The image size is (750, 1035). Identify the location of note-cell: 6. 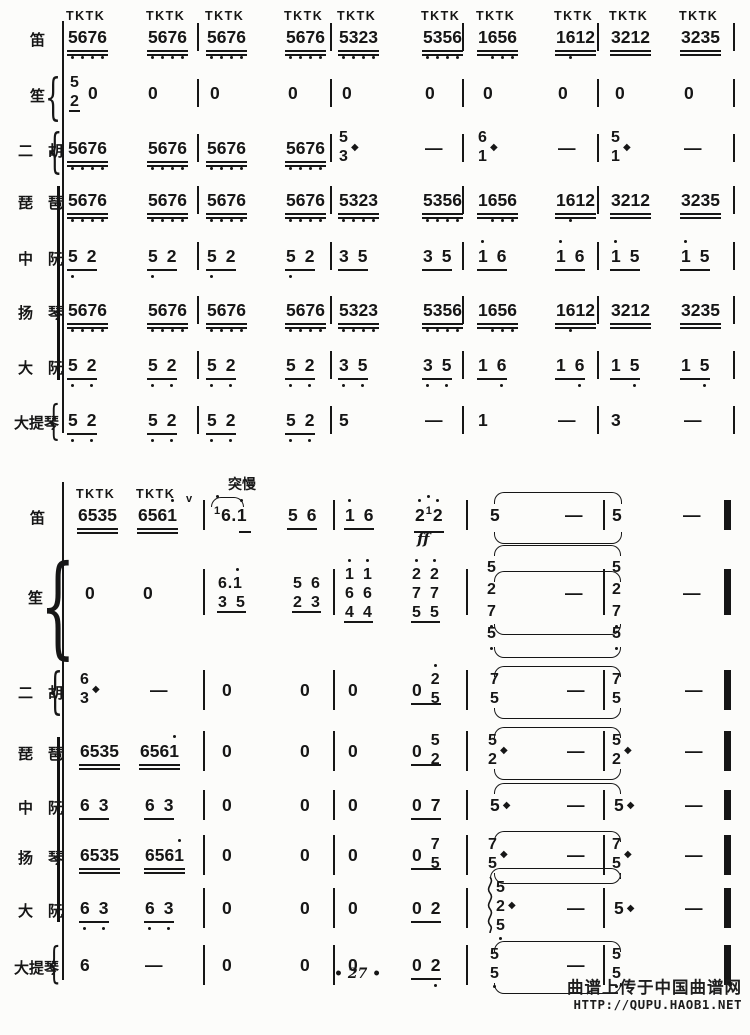
(85, 965).